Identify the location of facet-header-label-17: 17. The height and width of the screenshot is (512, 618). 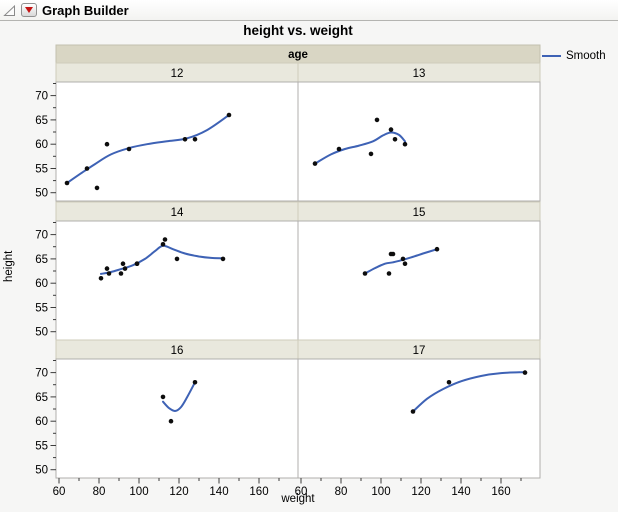
(419, 351).